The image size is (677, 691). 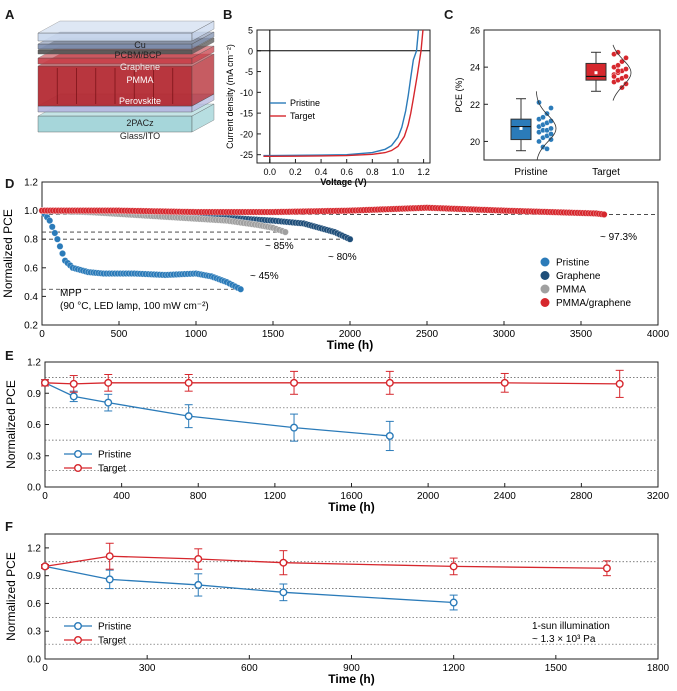 I want to click on y-tick-label: 0.4, so click(x=31, y=297).